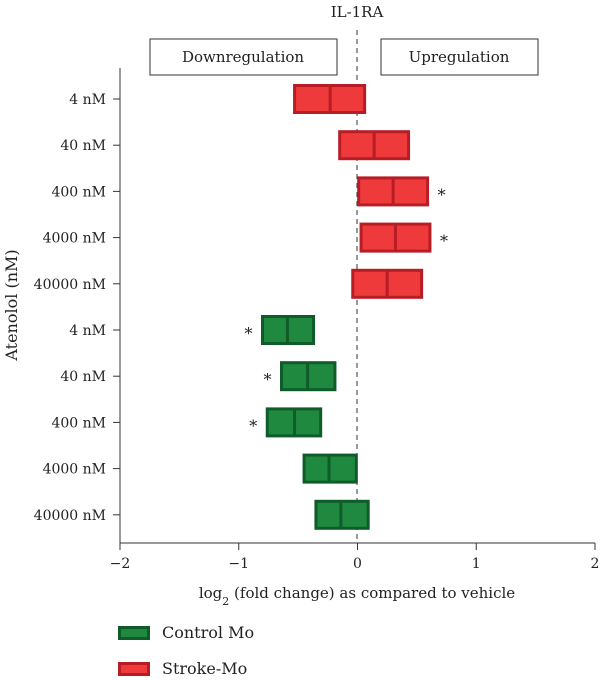  Describe the element at coordinates (134, 632) in the screenshot. I see `legend-swatch-control` at that location.